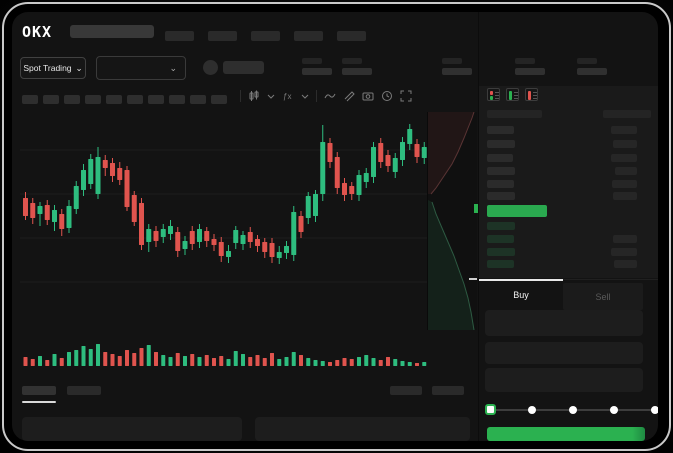  I want to click on top-nav, so click(272, 34).